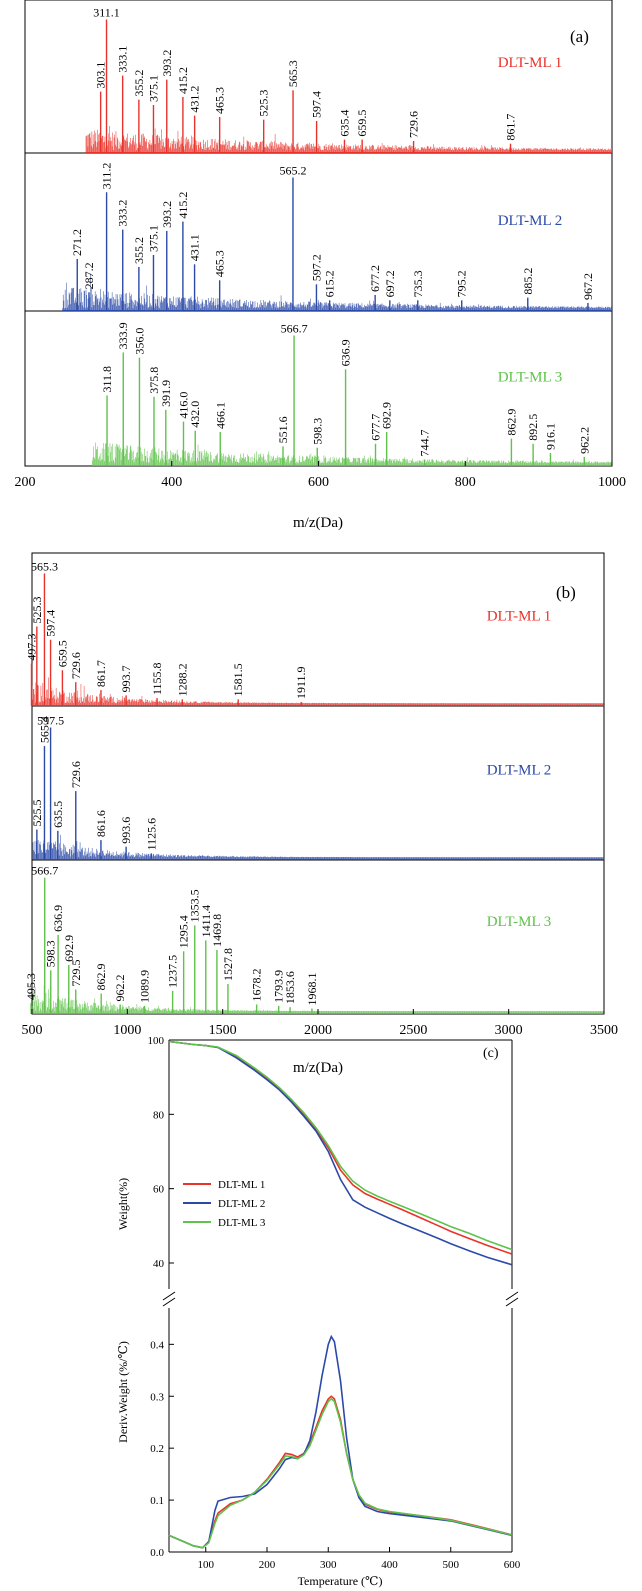 Image resolution: width=642 pixels, height=1591 pixels. Describe the element at coordinates (344, 123) in the screenshot. I see `peak-label: 635.4` at that location.